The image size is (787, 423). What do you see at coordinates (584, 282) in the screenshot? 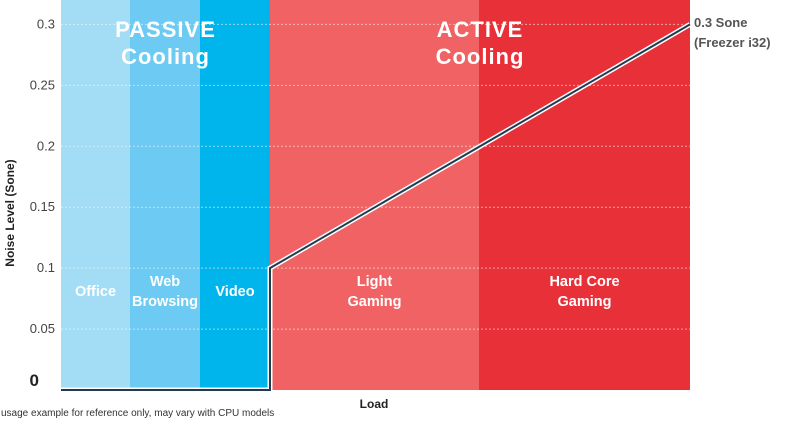
I see `zone-label-4-0: Hard Core` at bounding box center [584, 282].